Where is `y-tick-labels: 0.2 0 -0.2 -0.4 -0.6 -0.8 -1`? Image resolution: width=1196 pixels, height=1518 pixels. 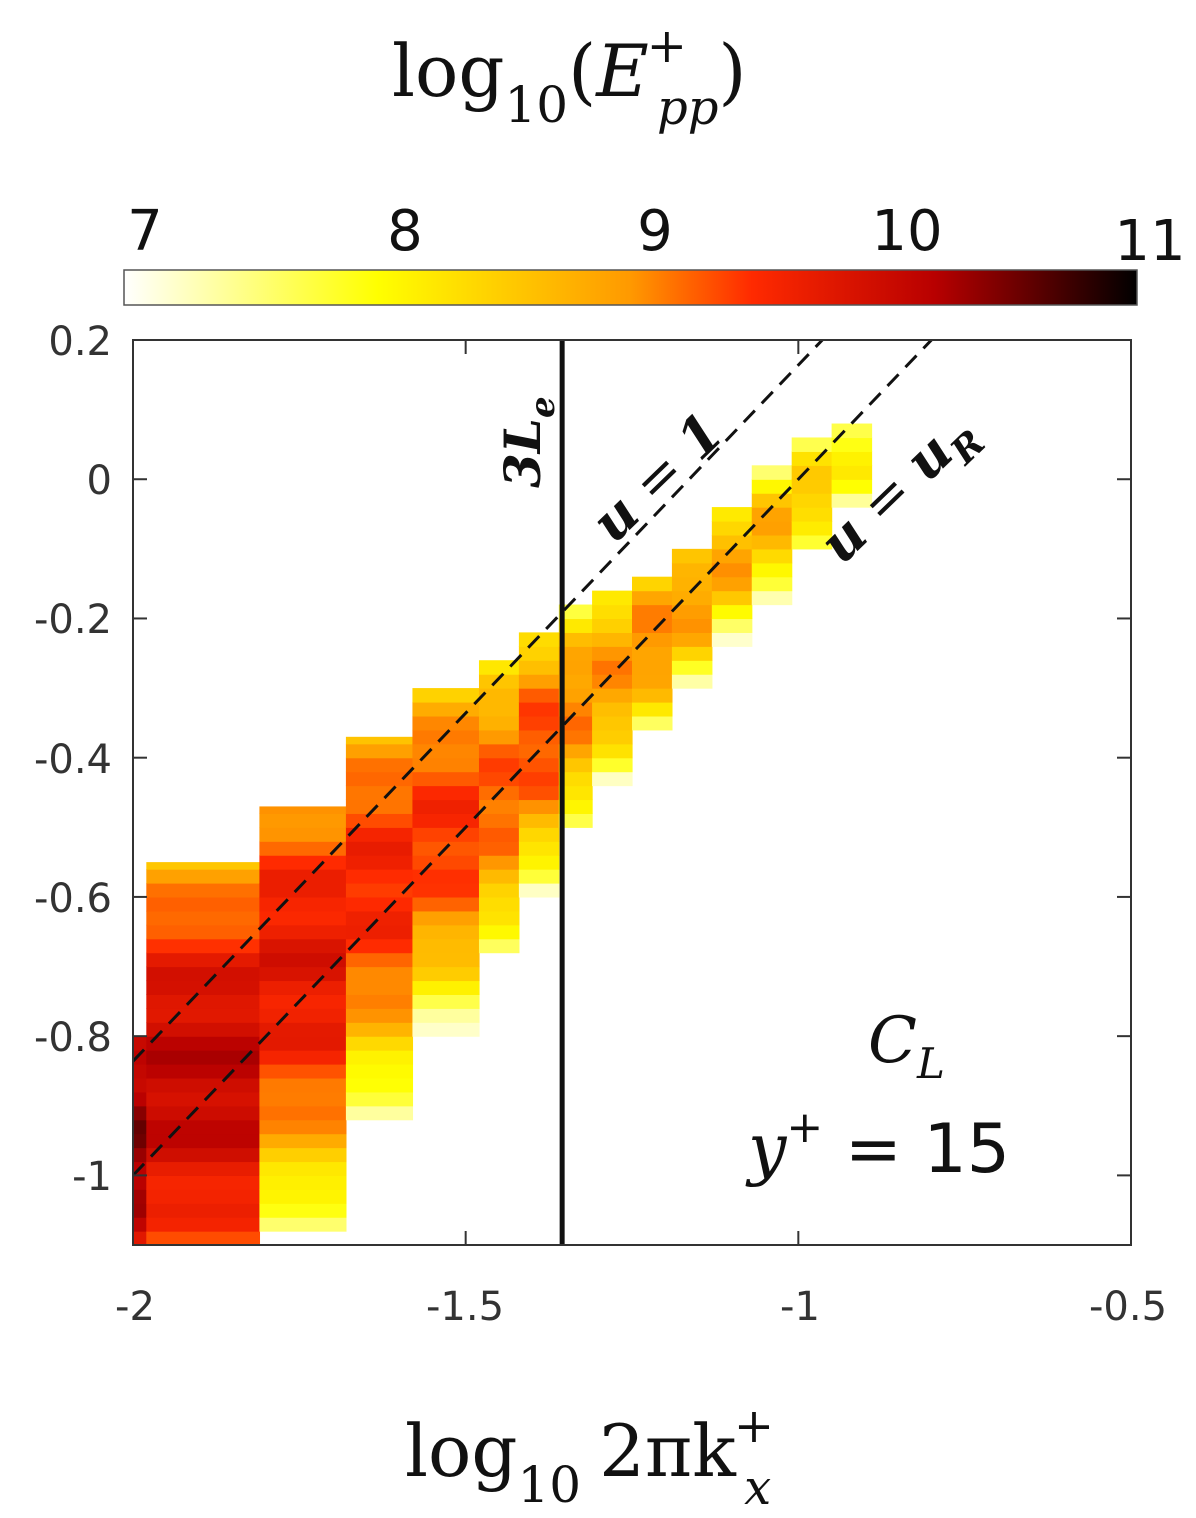
y-tick-labels: 0.2 0 -0.2 -0.4 -0.6 -0.8 -1 is located at coordinates (73, 759).